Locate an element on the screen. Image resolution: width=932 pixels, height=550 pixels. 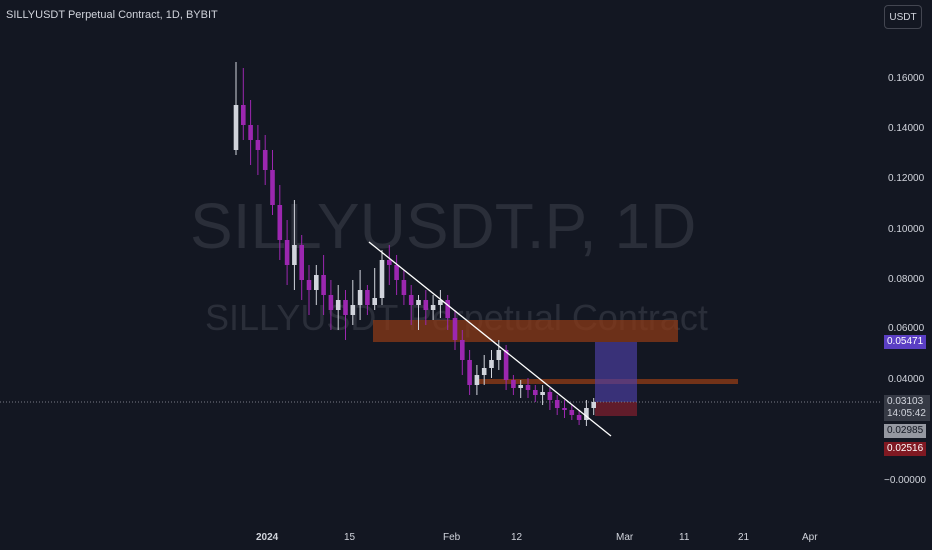
x-tick-label: Feb is located at coordinates (452, 537).